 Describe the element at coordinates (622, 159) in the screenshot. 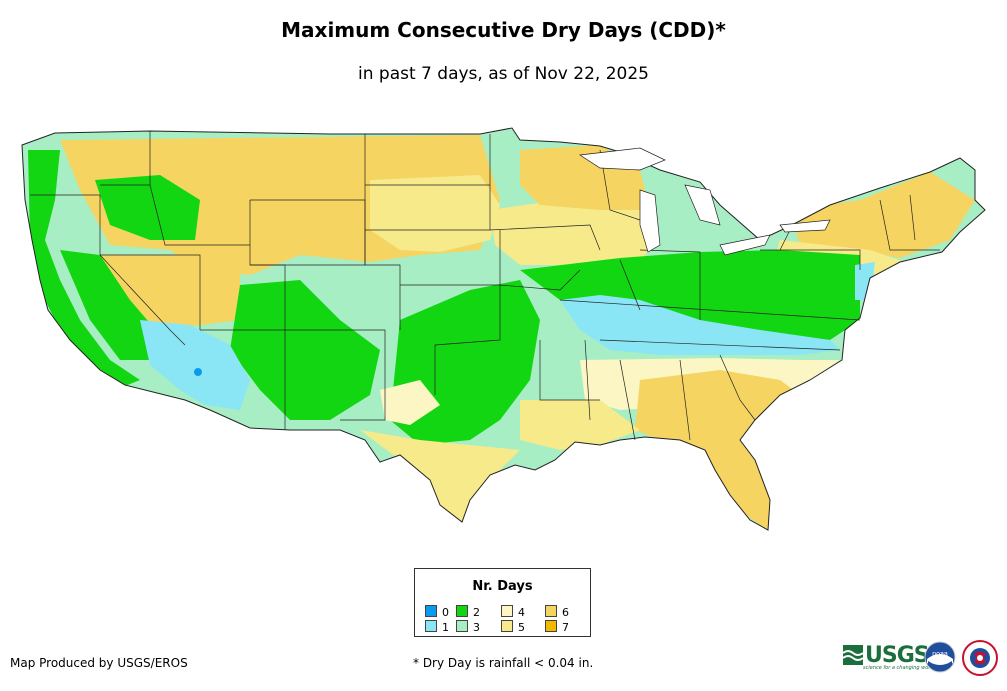

I see `lake-superior` at that location.